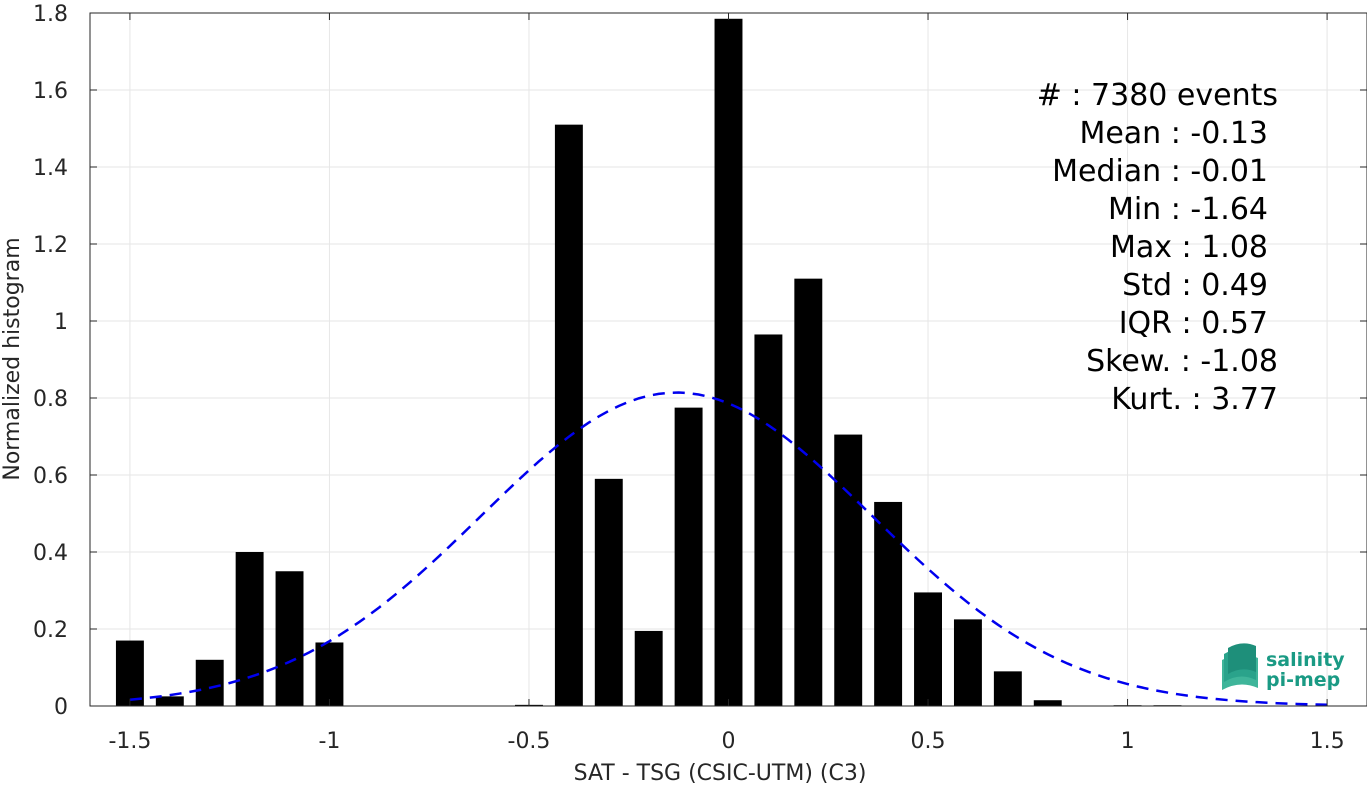 The height and width of the screenshot is (785, 1367). Describe the element at coordinates (50, 476) in the screenshot. I see `y-tick-label: 0.6` at that location.